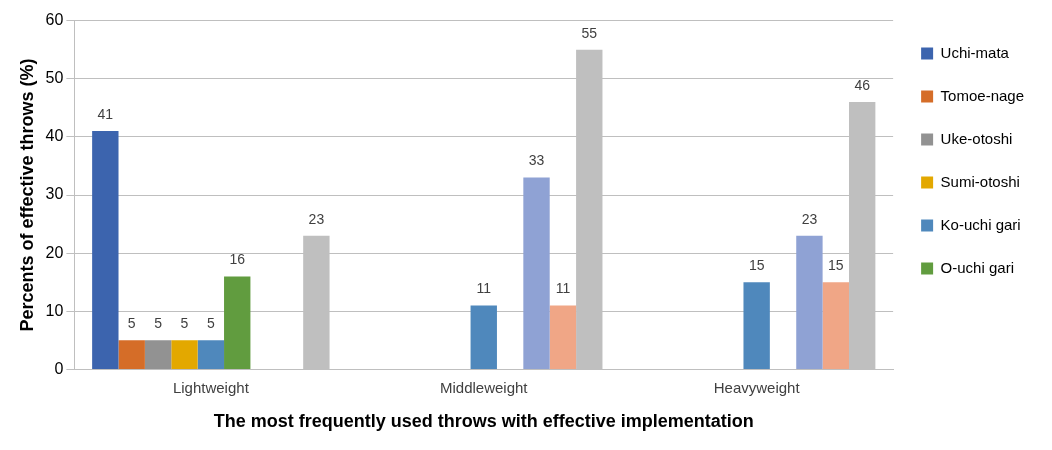 The height and width of the screenshot is (450, 1052). I want to click on data-label: 41, so click(105, 113).